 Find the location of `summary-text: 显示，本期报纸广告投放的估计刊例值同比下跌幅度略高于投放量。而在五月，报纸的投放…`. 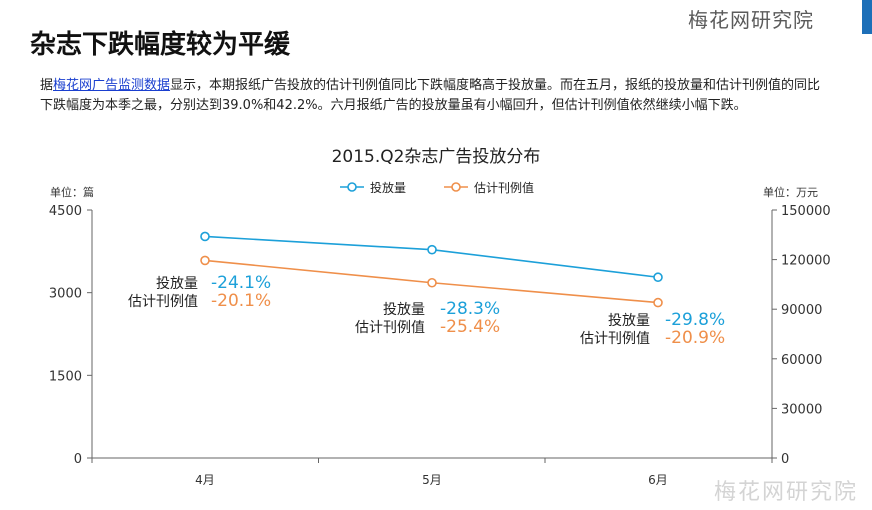

summary-text: 显示，本期报纸广告投放的估计刊例值同比下跌幅度略高于投放量。而在五月，报纸的投放… is located at coordinates (430, 95).